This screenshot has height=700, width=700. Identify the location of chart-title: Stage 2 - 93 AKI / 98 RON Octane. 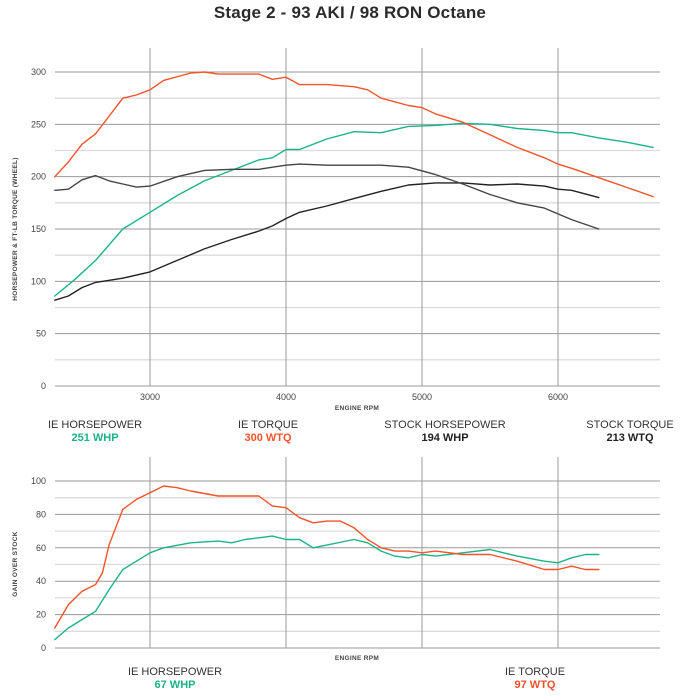
(350, 12).